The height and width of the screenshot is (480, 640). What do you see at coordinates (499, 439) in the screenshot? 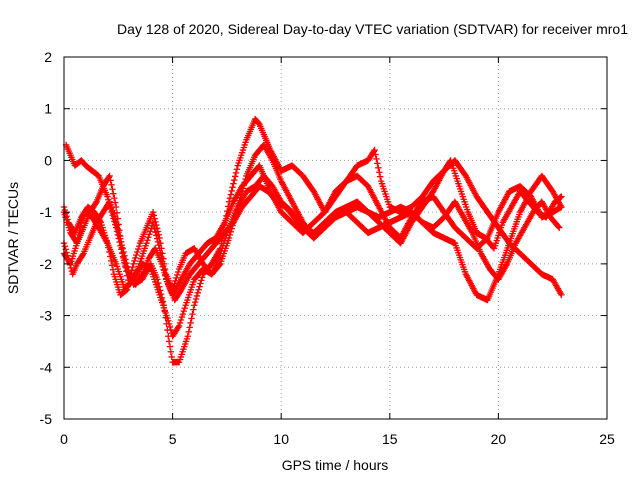
I see `x-tick-label: 20` at bounding box center [499, 439].